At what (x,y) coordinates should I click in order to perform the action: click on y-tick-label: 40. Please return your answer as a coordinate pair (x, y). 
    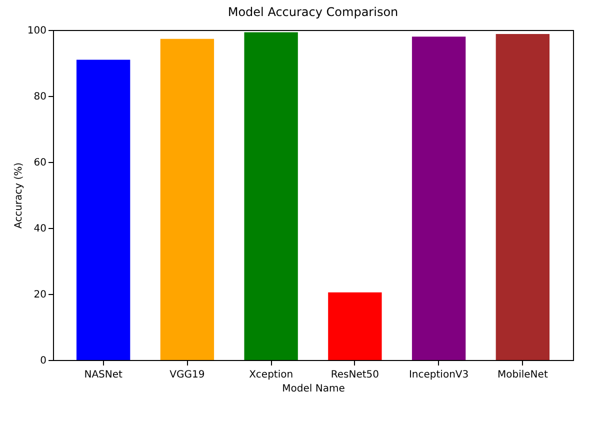
    Looking at the image, I should click on (40, 229).